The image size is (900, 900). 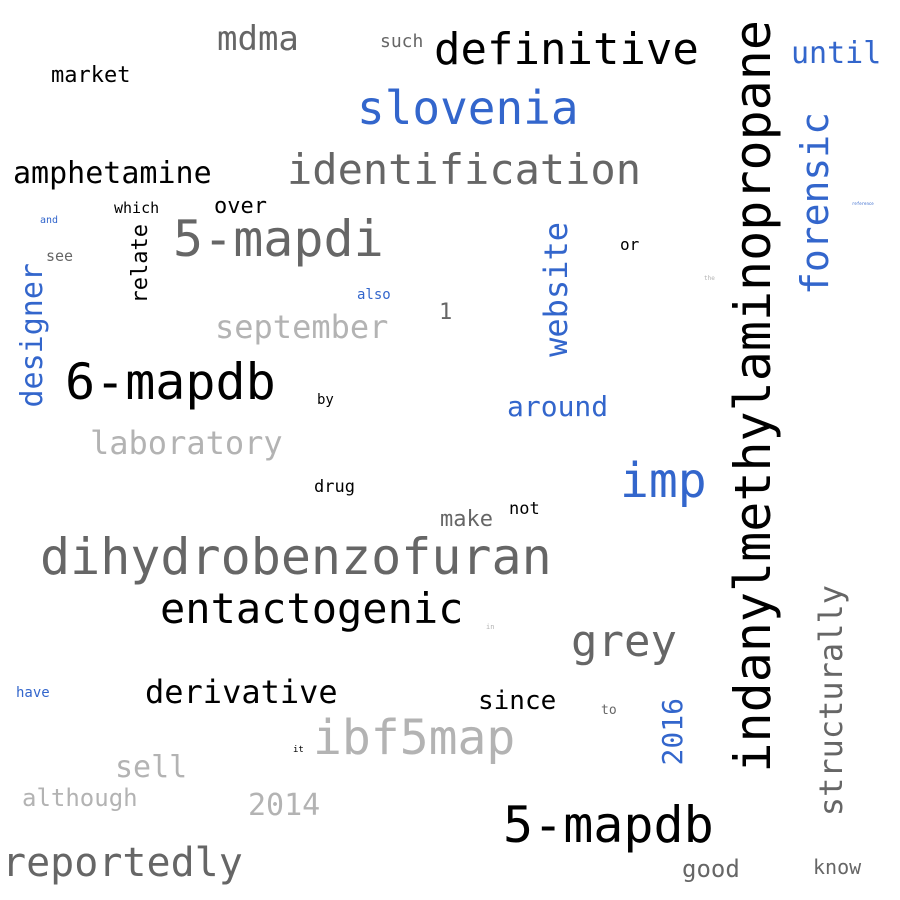 I want to click on word-see: see, so click(x=60, y=256).